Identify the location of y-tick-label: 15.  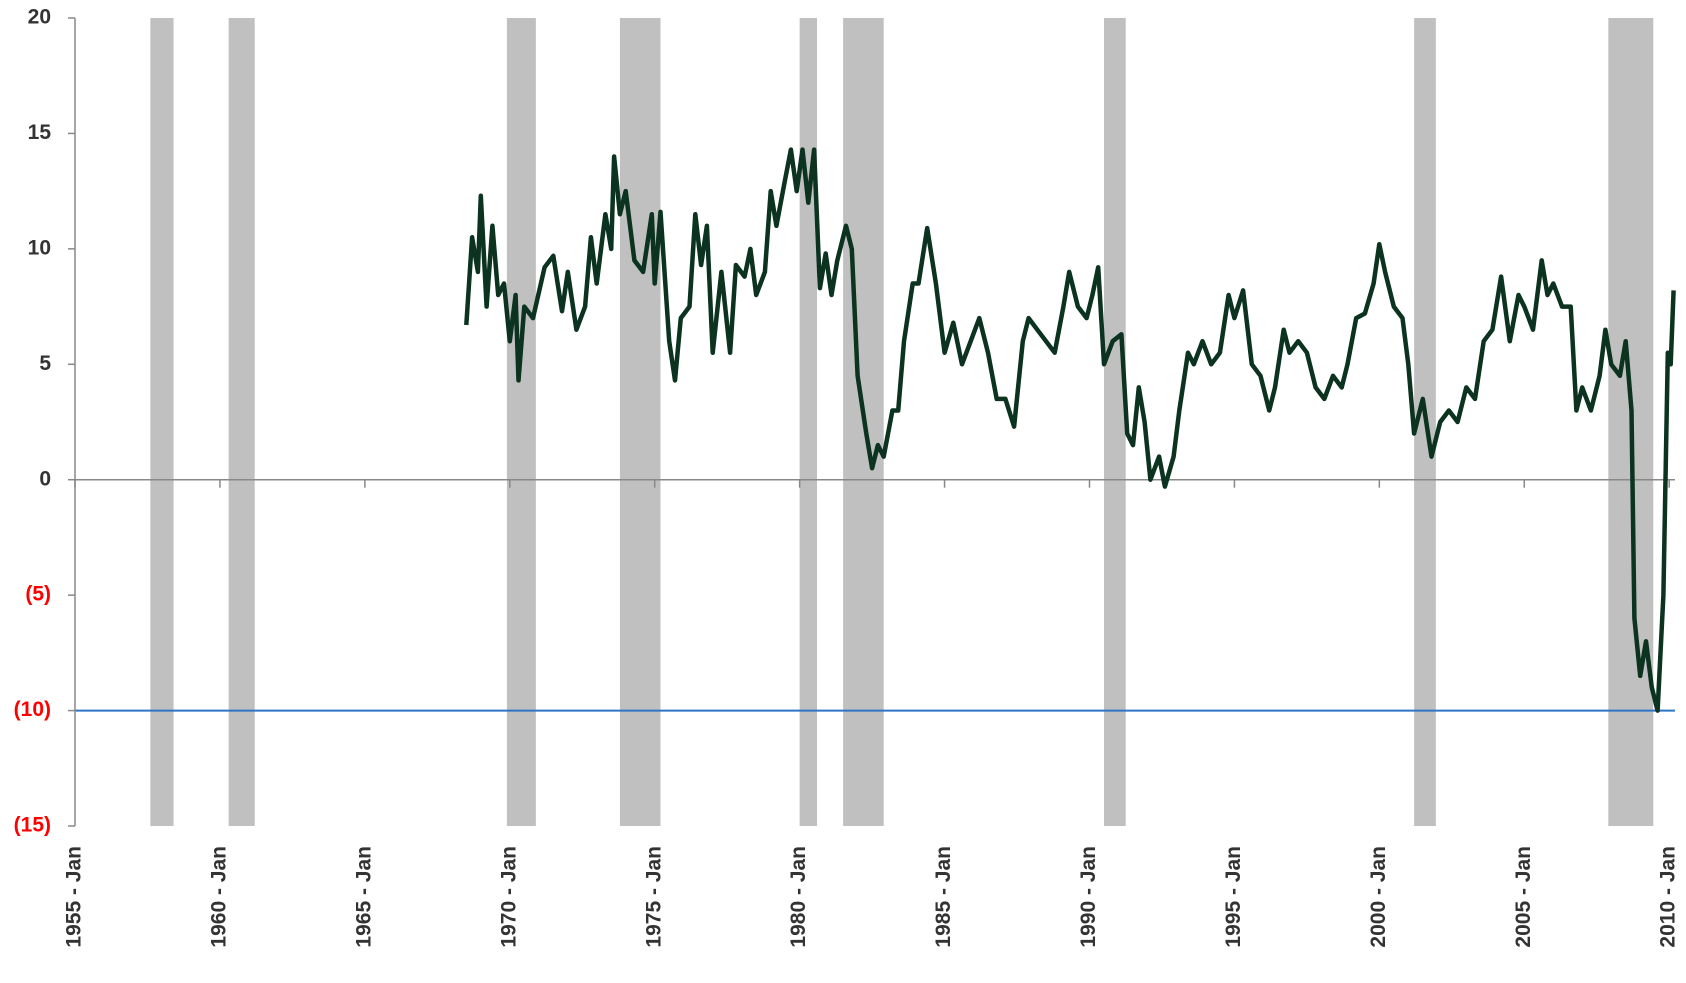
(40, 132).